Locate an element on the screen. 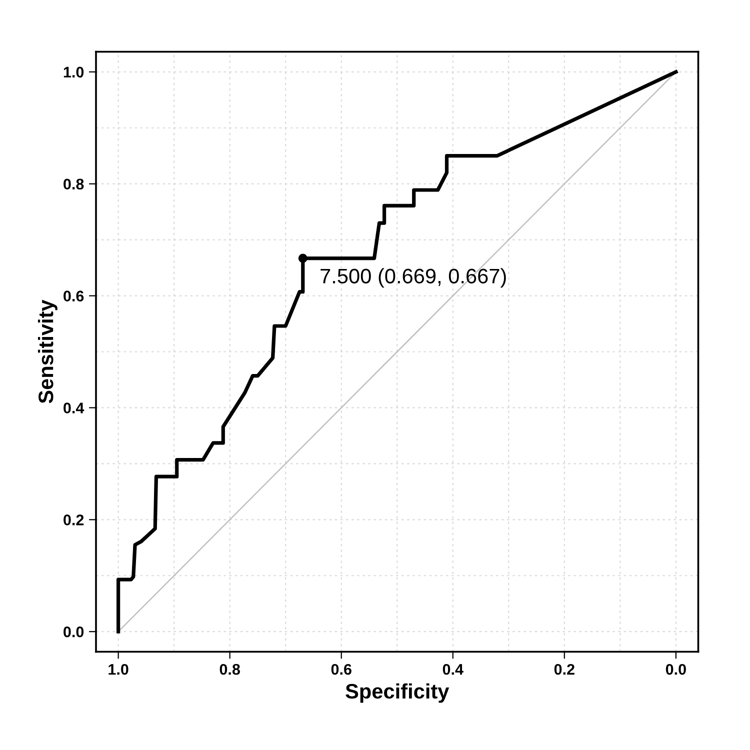  y-tick-label: 0.8 is located at coordinates (74, 184).